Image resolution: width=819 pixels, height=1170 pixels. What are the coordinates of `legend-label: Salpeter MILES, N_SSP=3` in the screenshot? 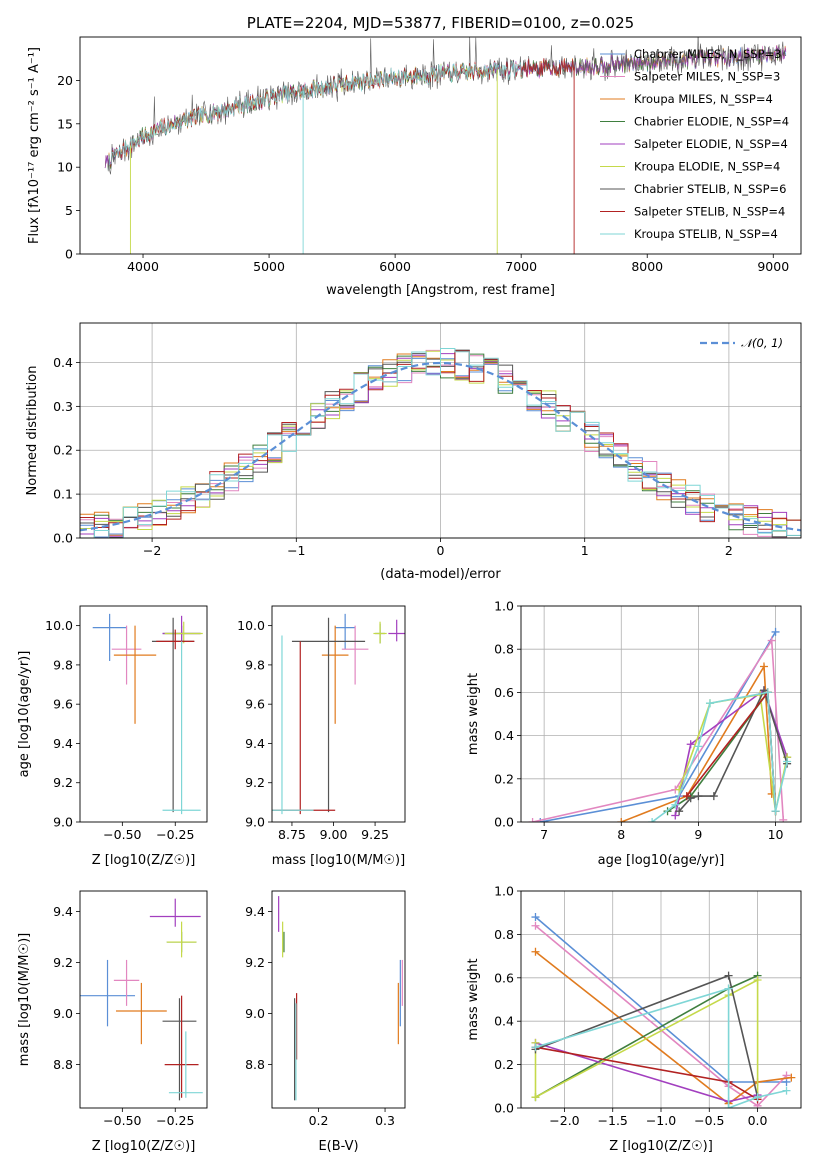 It's located at (707, 77).